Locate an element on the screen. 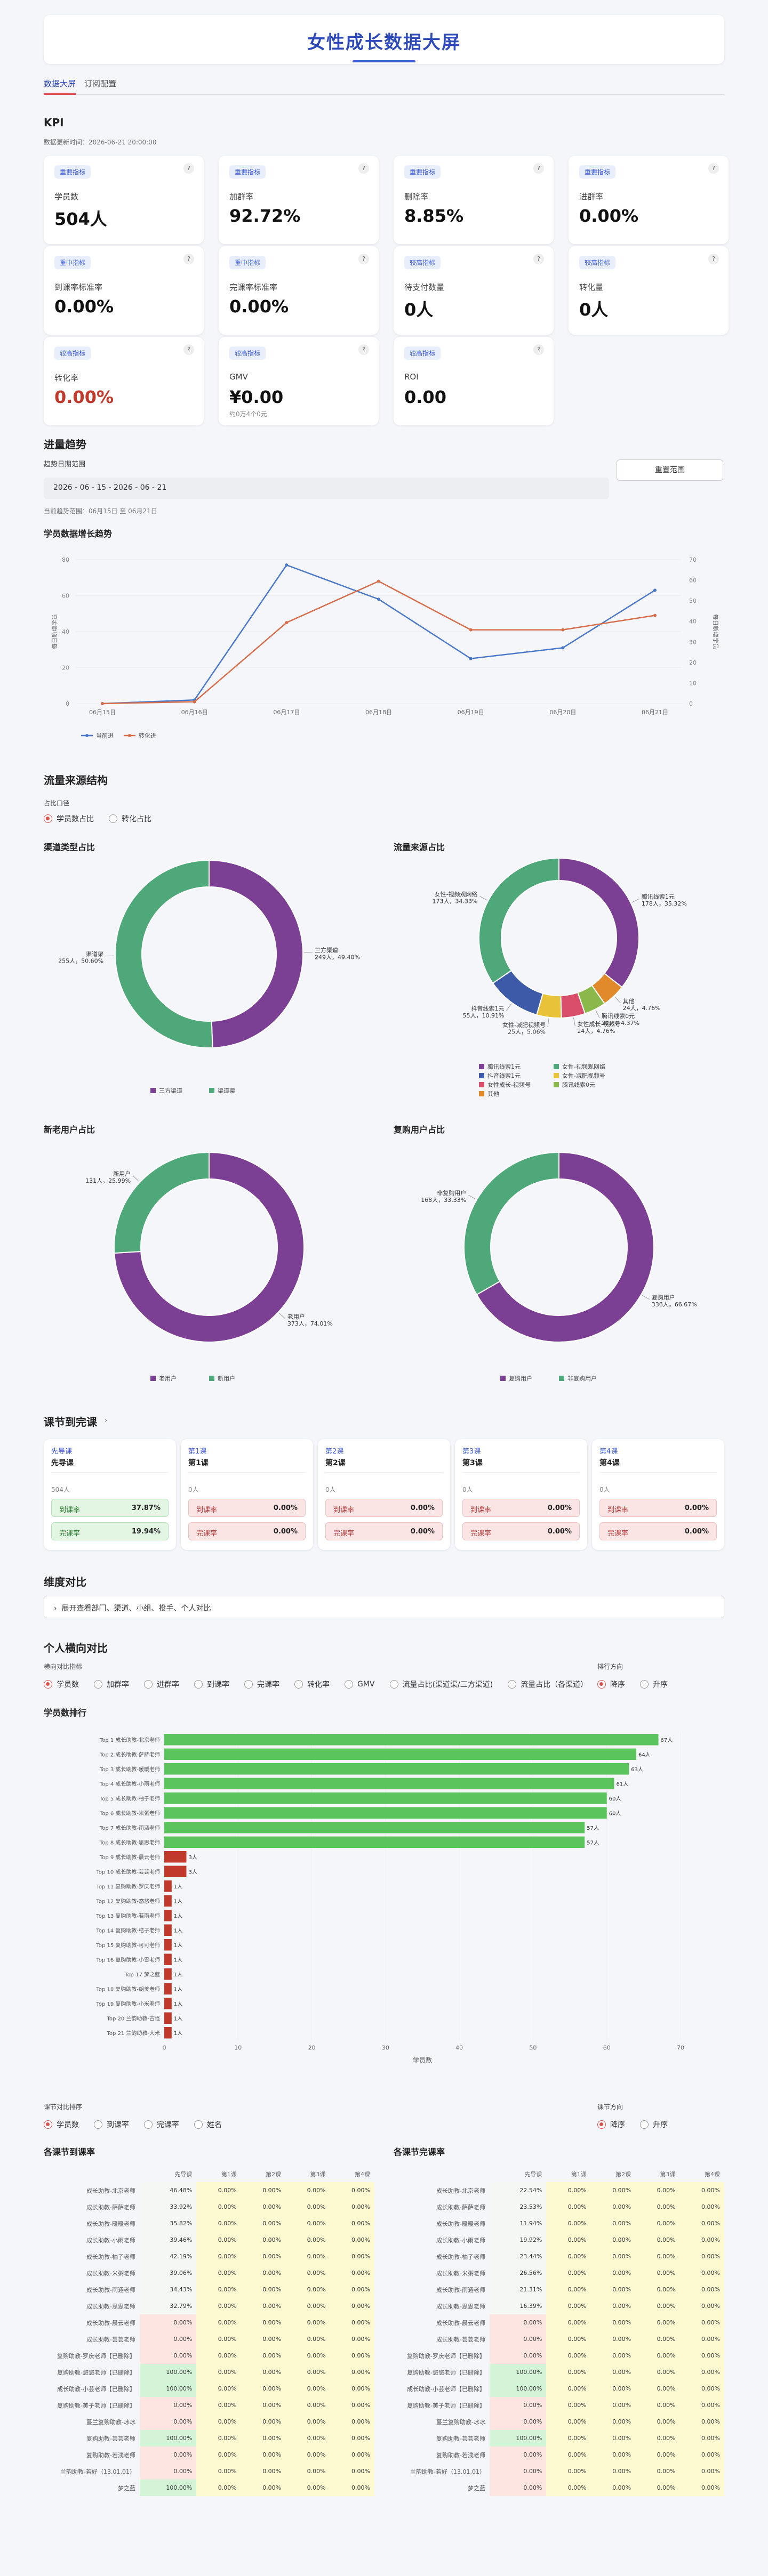 The width and height of the screenshot is (768, 2576). reset-range-button: 重置范围 is located at coordinates (670, 470).